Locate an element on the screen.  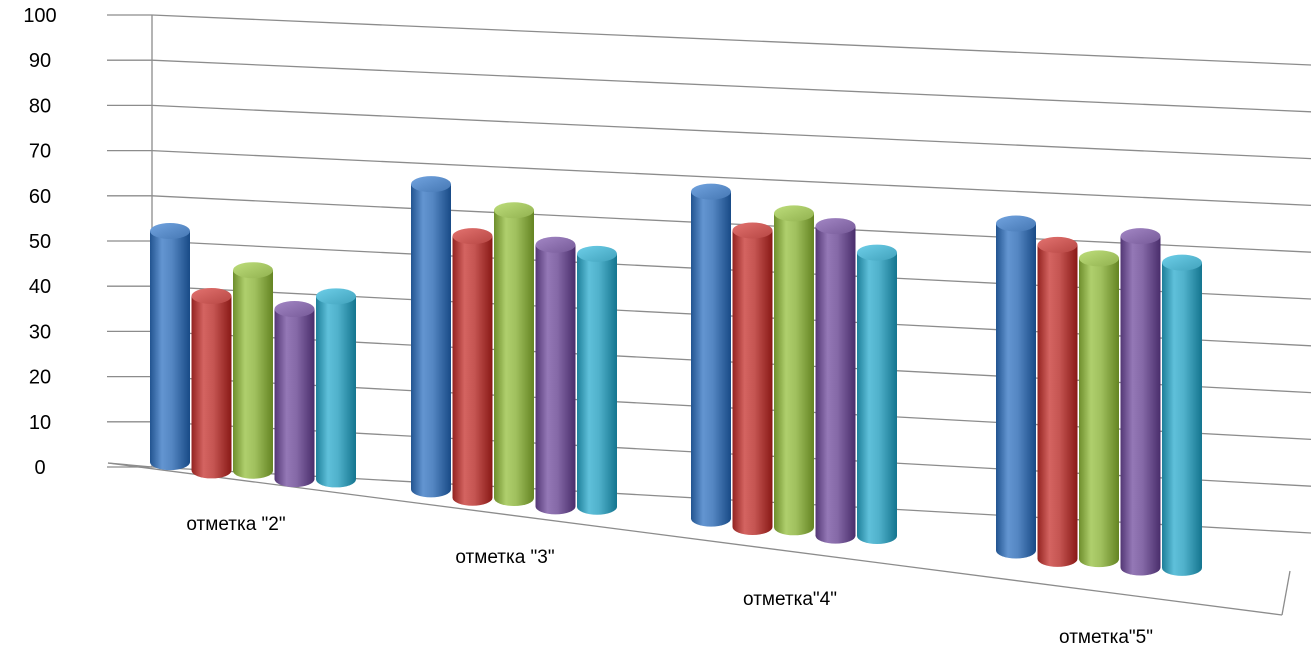
y-tick-labels: 0 10 20 30 40 50 60 70 80 90 100 is located at coordinates (39, 242).